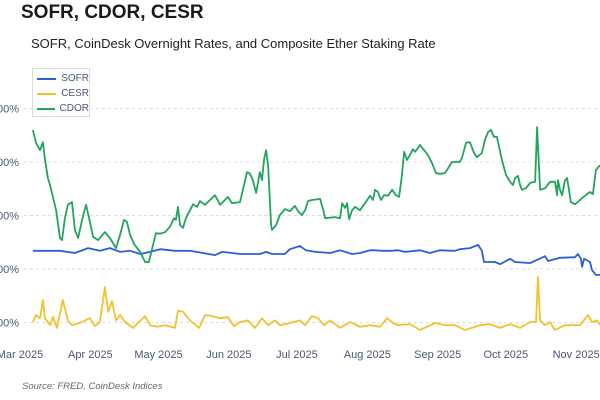 Image resolution: width=600 pixels, height=400 pixels. I want to click on y-axis-ticks: 7.00% 6.00% 5.00% 4.00% 3.00%, so click(9, 217).